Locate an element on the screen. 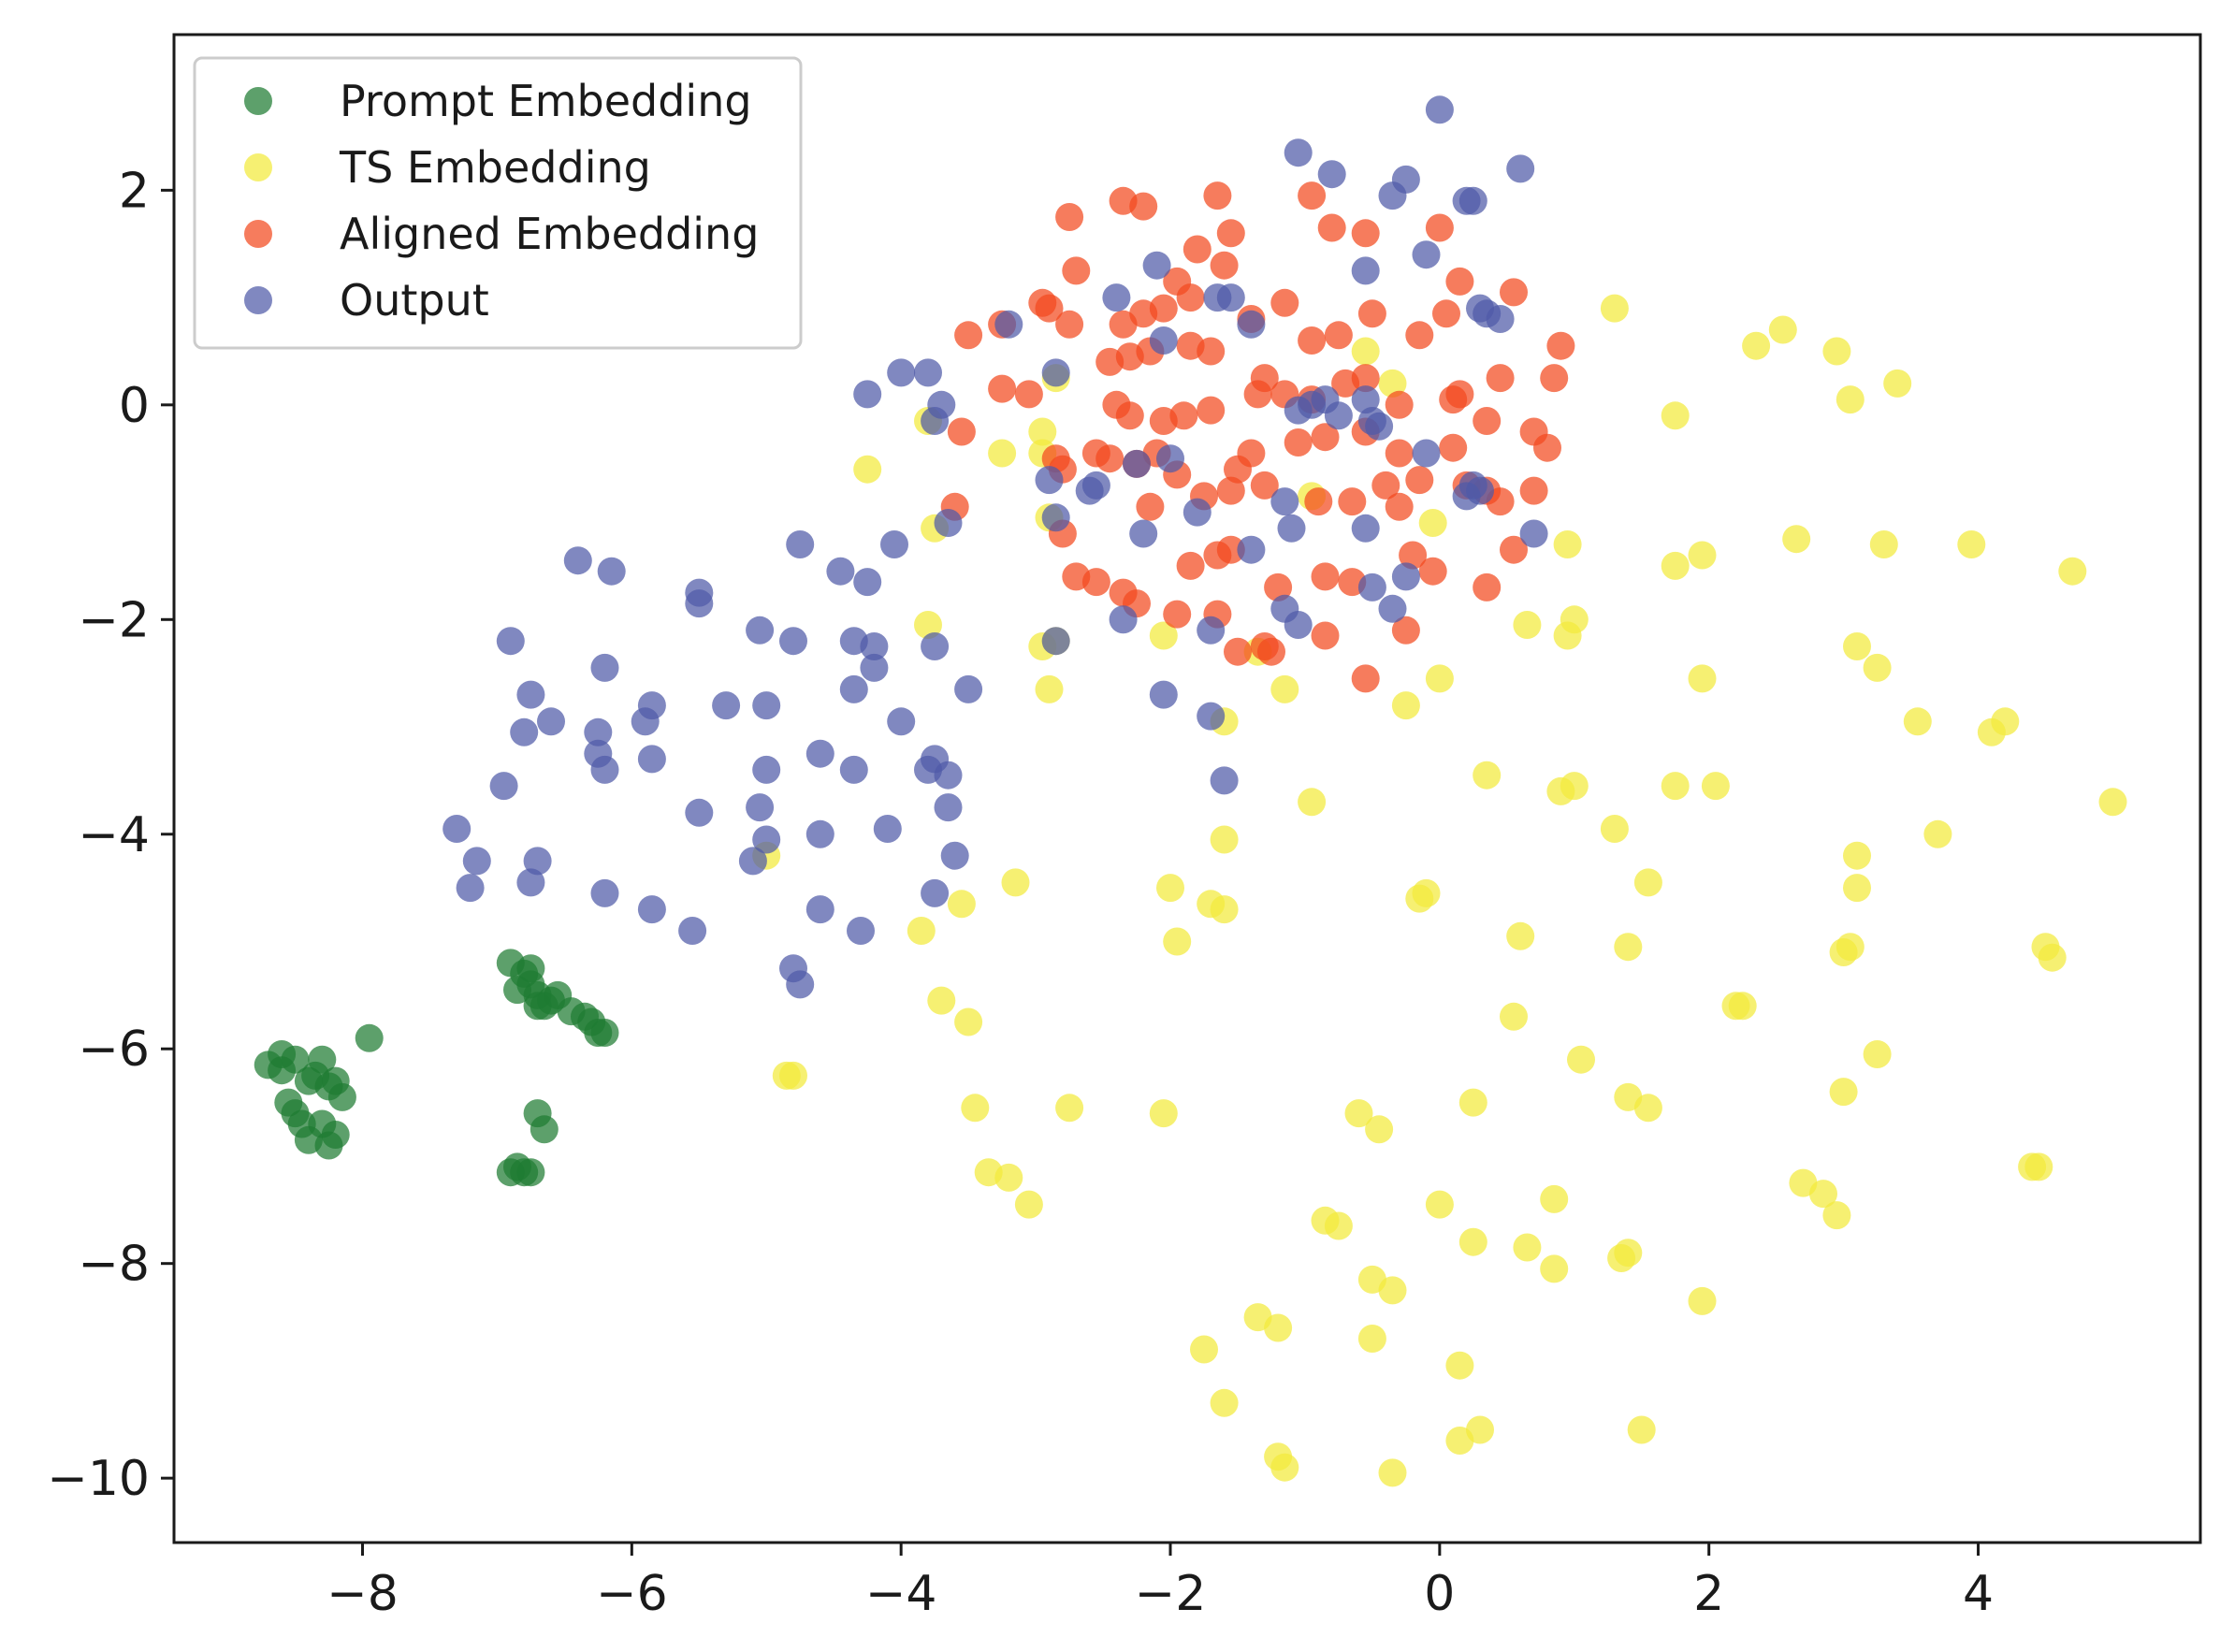  legend-label: Aligned Embedding is located at coordinates (550, 234).